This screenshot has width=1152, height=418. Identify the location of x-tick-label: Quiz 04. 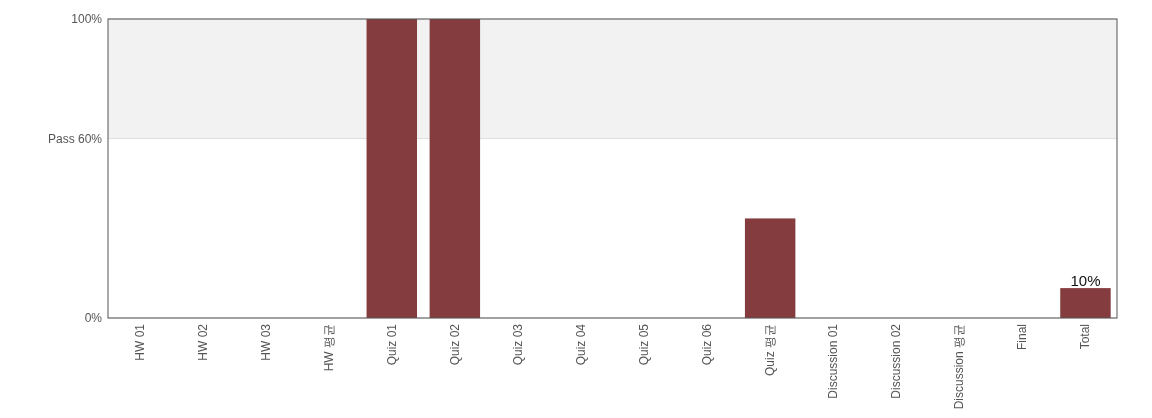
(580, 344).